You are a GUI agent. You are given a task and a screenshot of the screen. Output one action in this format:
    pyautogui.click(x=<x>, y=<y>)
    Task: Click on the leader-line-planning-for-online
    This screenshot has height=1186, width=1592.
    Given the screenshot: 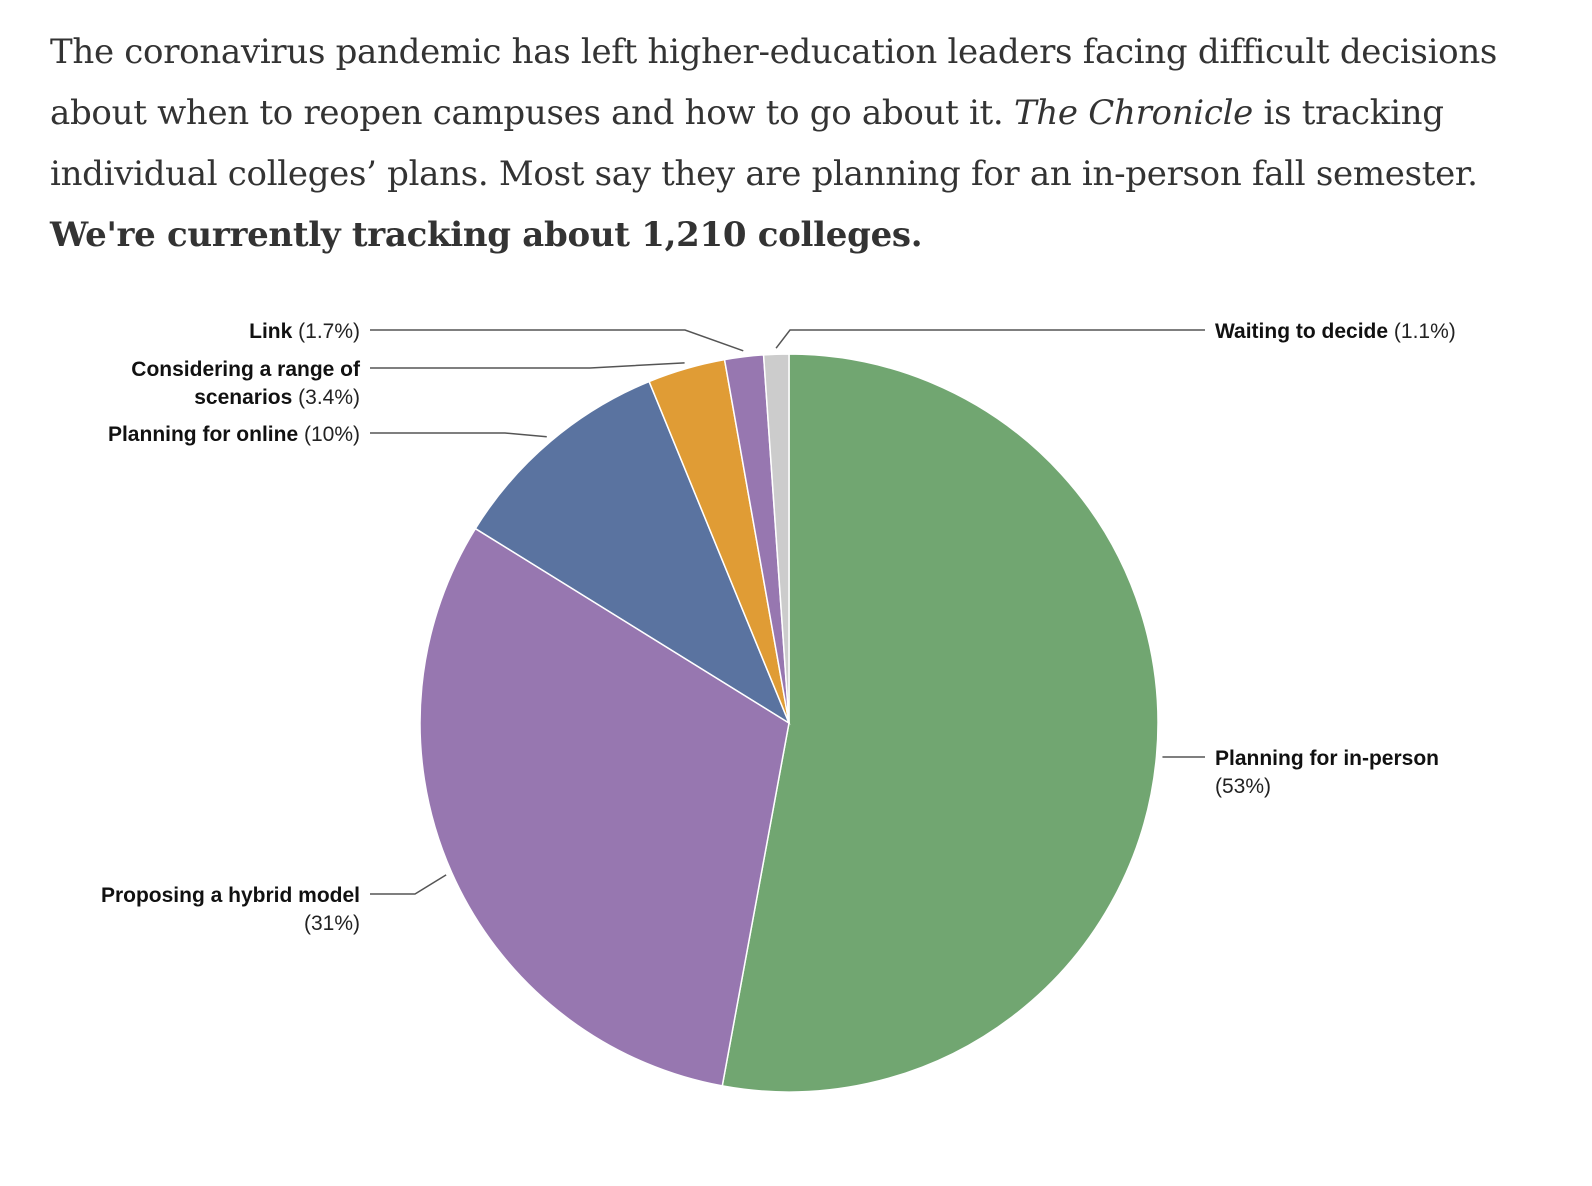 What is the action you would take?
    pyautogui.click(x=458, y=435)
    